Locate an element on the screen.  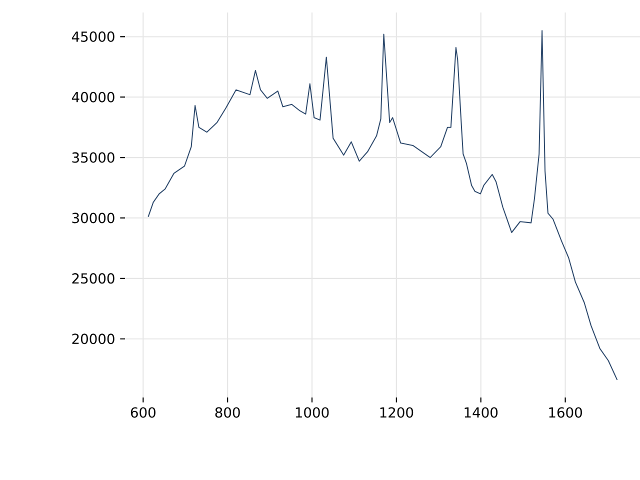
x-tick-label: 800 is located at coordinates (227, 412).